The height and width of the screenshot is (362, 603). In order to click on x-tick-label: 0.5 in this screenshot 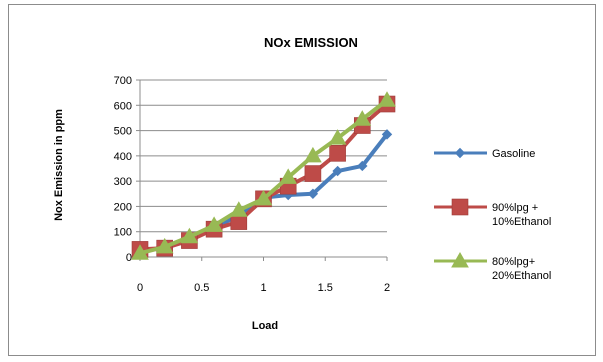, I will do `click(201, 288)`.